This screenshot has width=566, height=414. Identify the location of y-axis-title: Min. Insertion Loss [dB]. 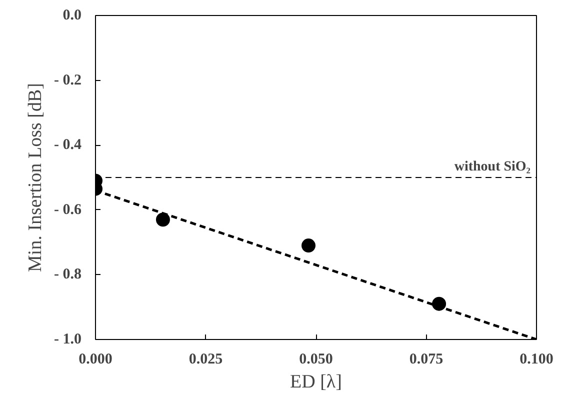
(35, 177).